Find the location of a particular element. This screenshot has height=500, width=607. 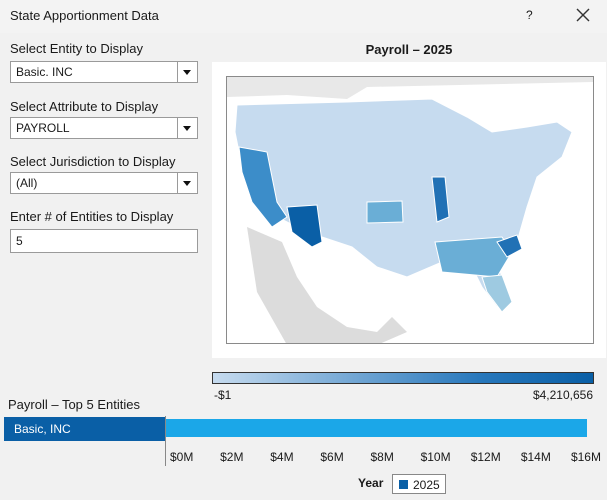

jurisdiction-select-label: Select Jurisdiction to Display is located at coordinates (93, 161).